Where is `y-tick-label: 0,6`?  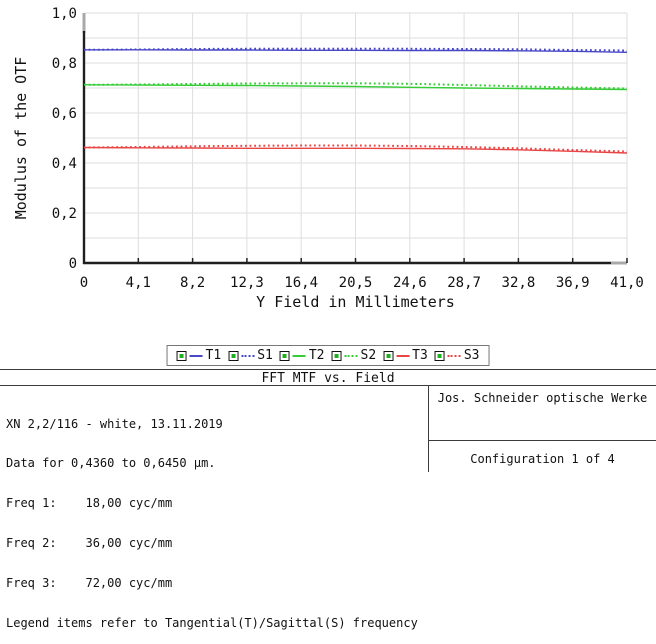
y-tick-label: 0,6 is located at coordinates (64, 114).